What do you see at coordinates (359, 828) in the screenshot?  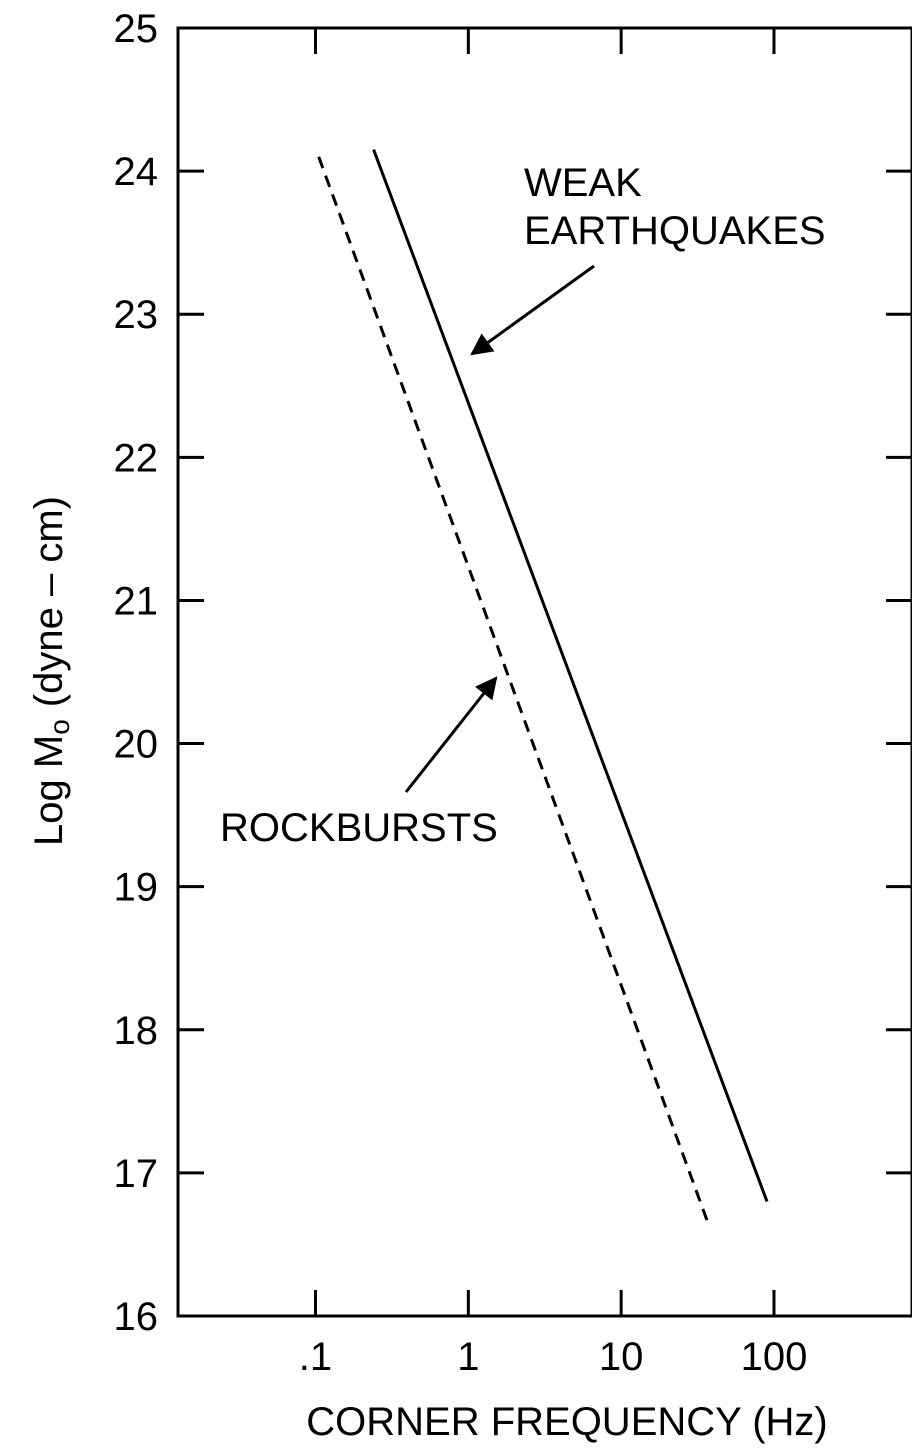 I see `annotation-rockbursts-line-1: ROCKBURSTS` at bounding box center [359, 828].